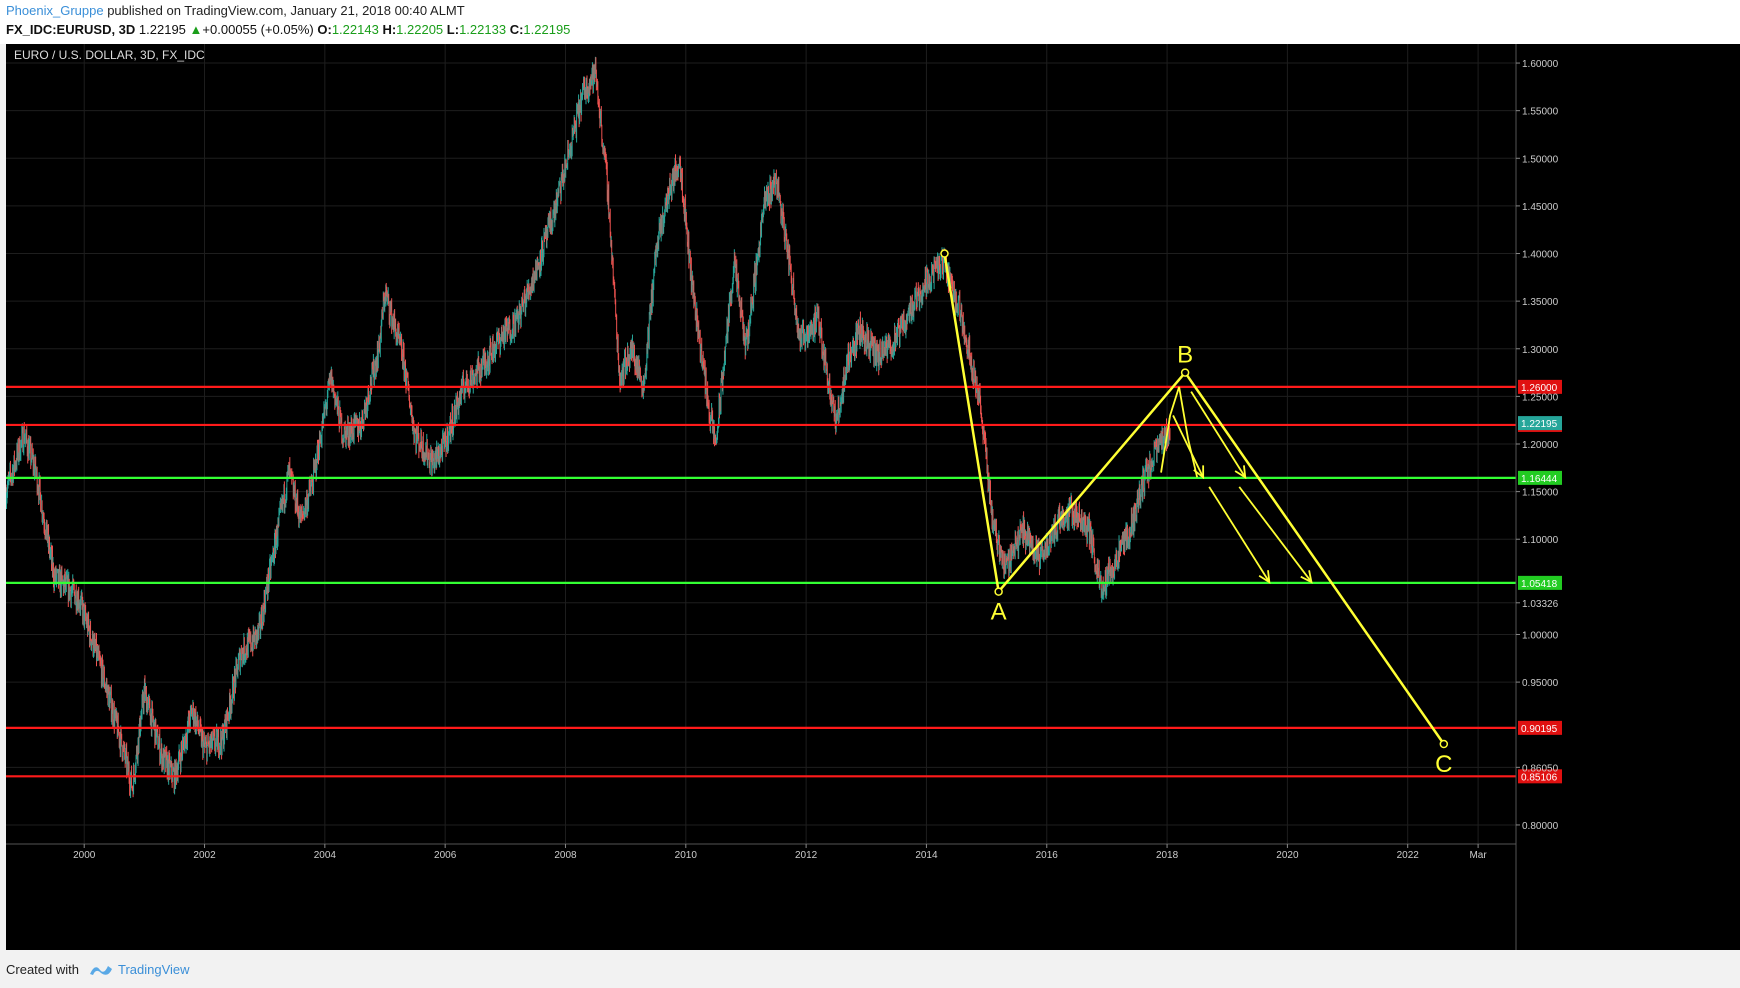 The width and height of the screenshot is (1740, 988). What do you see at coordinates (1540, 255) in the screenshot?
I see `price-tick-label: 1.40000` at bounding box center [1540, 255].